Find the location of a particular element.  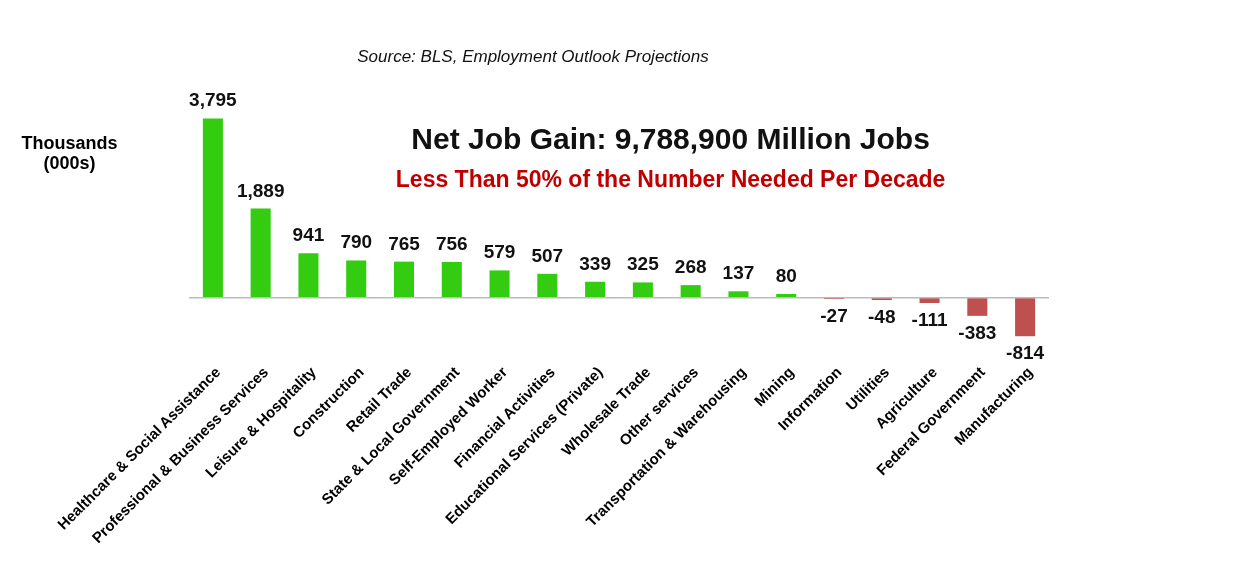

data-label: -814 is located at coordinates (1025, 353).